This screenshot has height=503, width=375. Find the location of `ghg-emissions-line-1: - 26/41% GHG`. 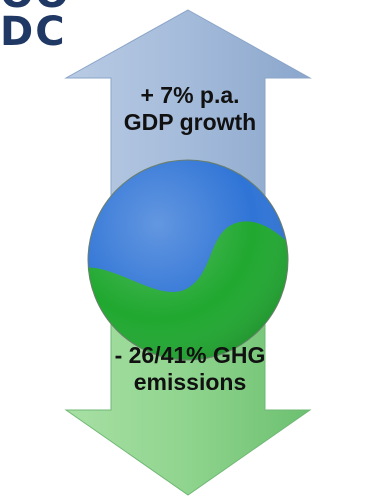

ghg-emissions-line-1: - 26/41% GHG is located at coordinates (190, 355).